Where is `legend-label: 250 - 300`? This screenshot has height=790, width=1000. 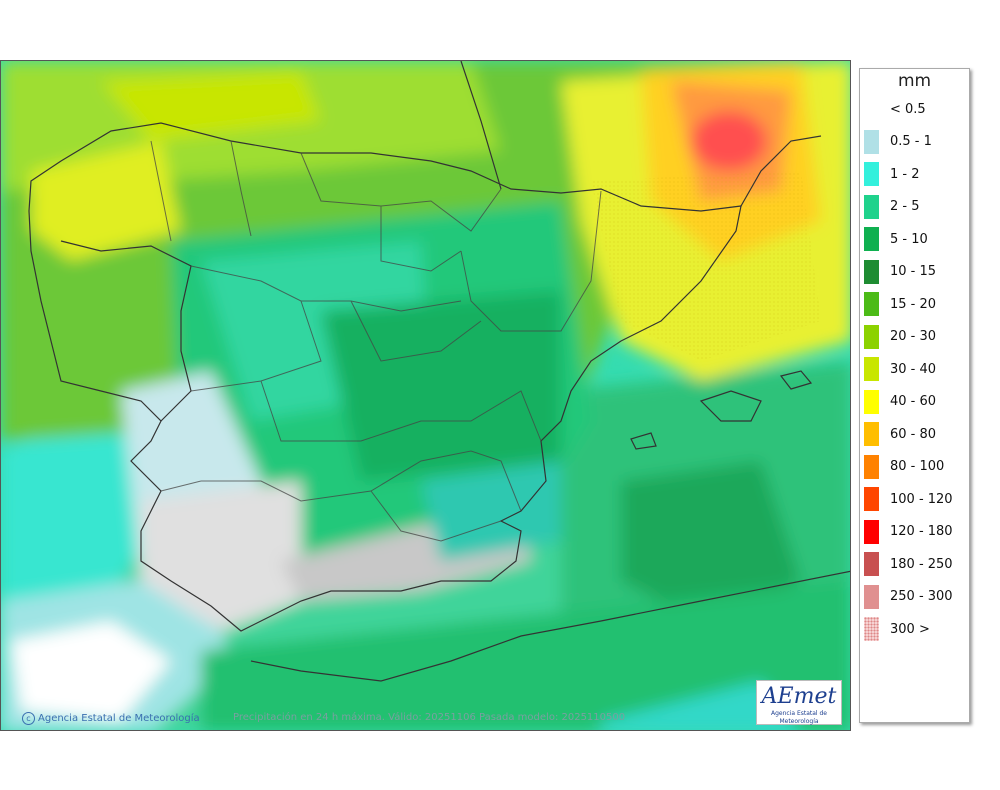 legend-label: 250 - 300 is located at coordinates (921, 596).